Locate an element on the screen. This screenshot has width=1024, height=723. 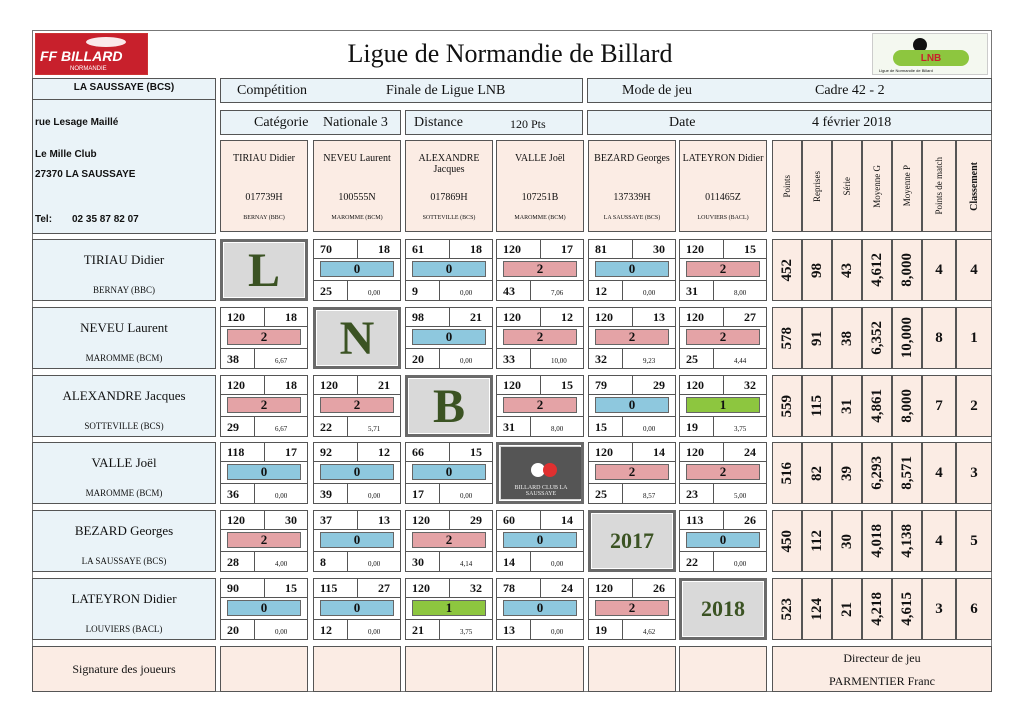
stat-value-wrap: 4,138 is located at coordinates (907, 541).